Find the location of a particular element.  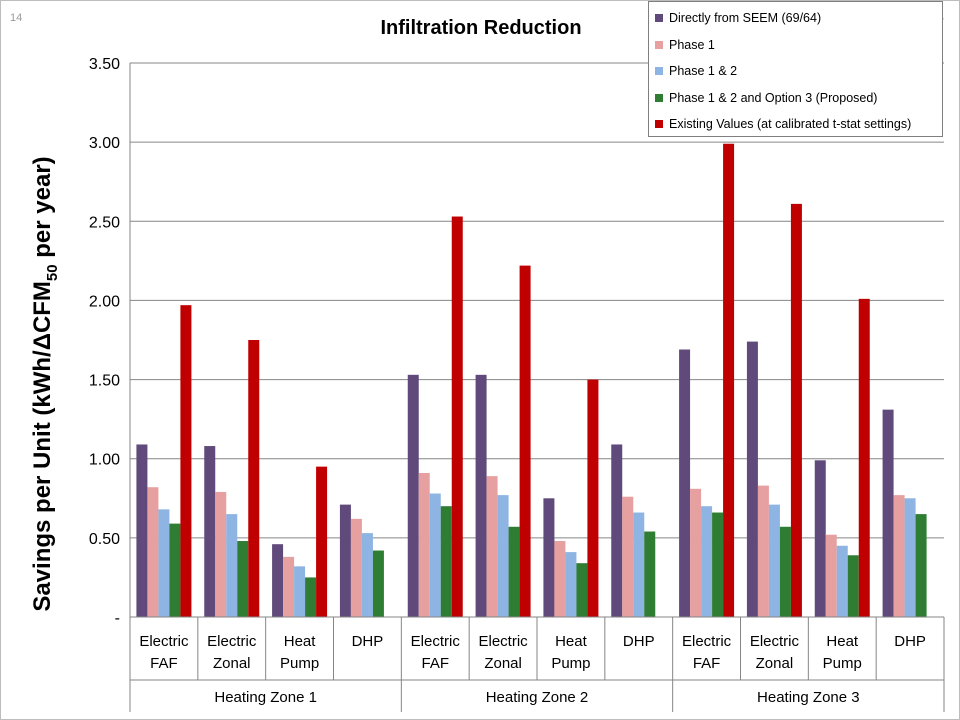

y-tick-label: - is located at coordinates (117, 618).